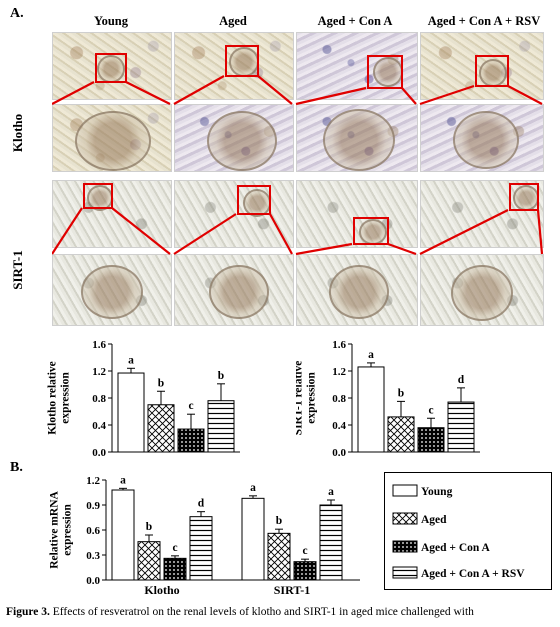  What do you see at coordinates (17, 270) in the screenshot?
I see `row-label-sirt1: SIRT-1` at bounding box center [17, 270].